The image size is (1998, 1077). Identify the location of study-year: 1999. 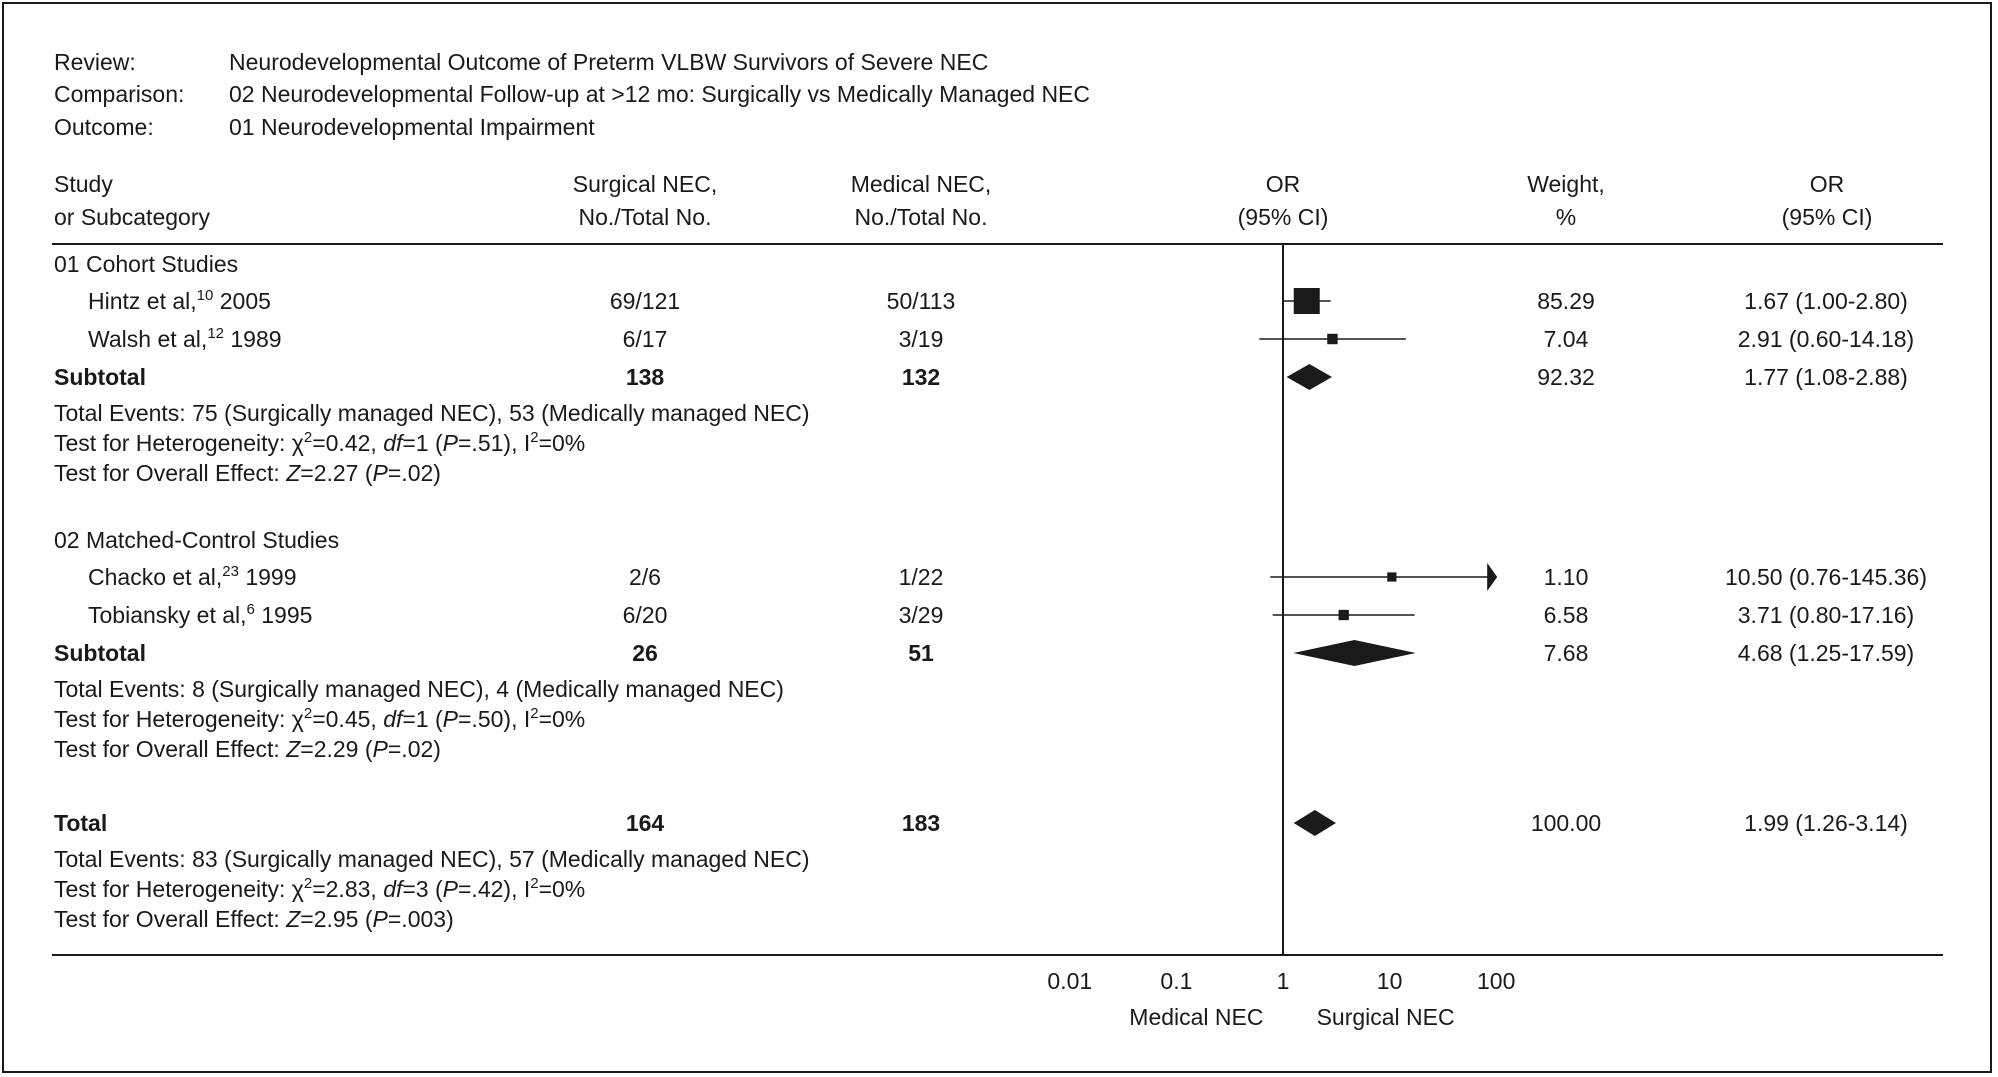
(268, 577).